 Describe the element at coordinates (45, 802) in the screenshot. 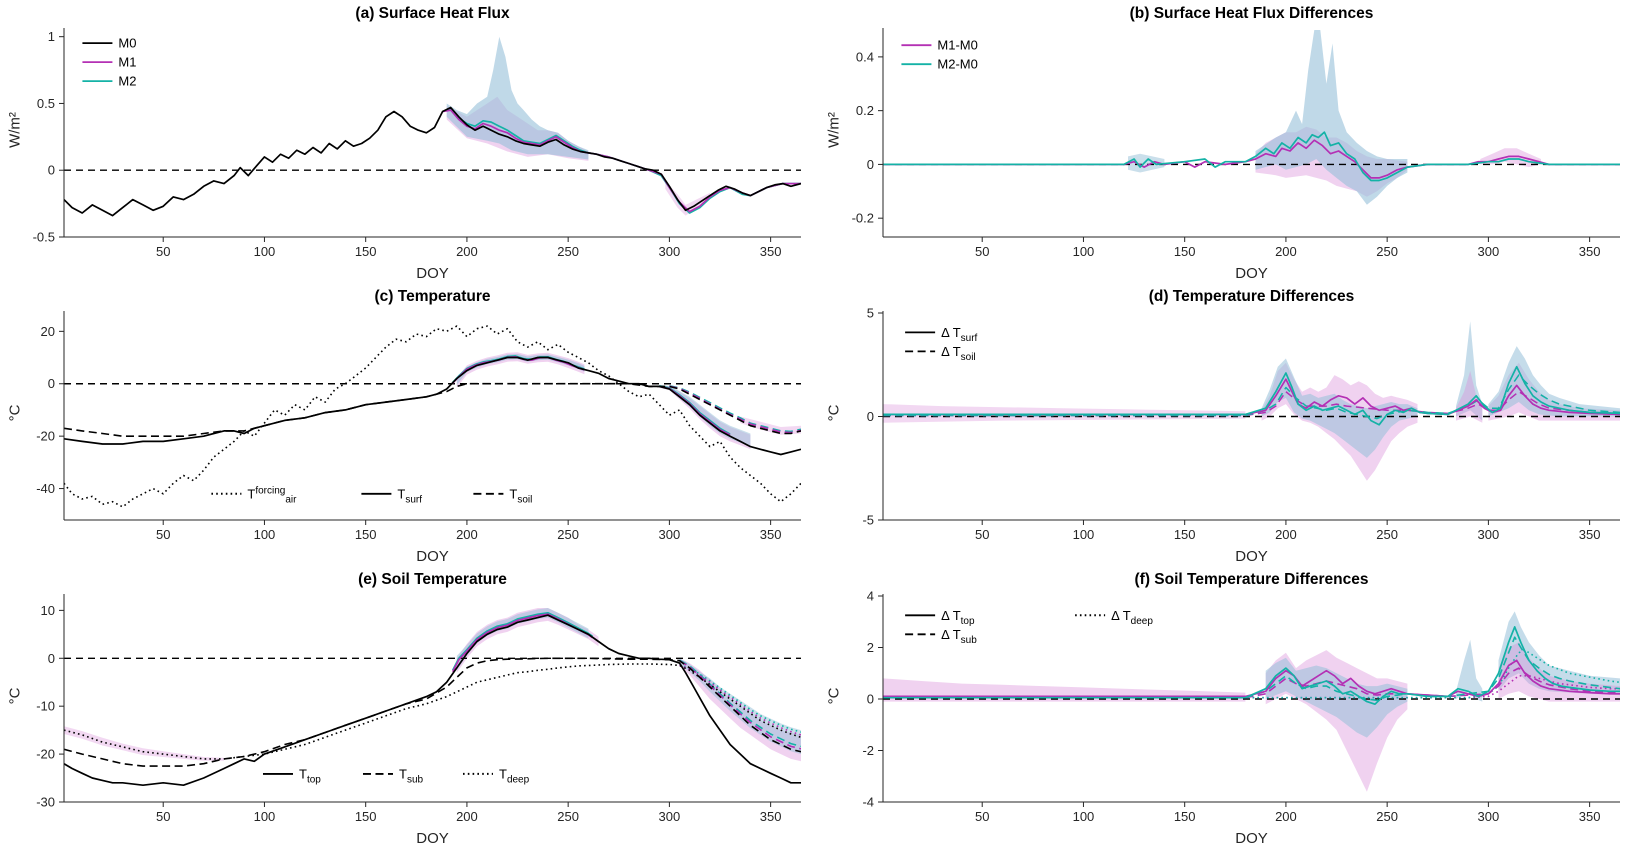

I see `svg-text: -30` at that location.